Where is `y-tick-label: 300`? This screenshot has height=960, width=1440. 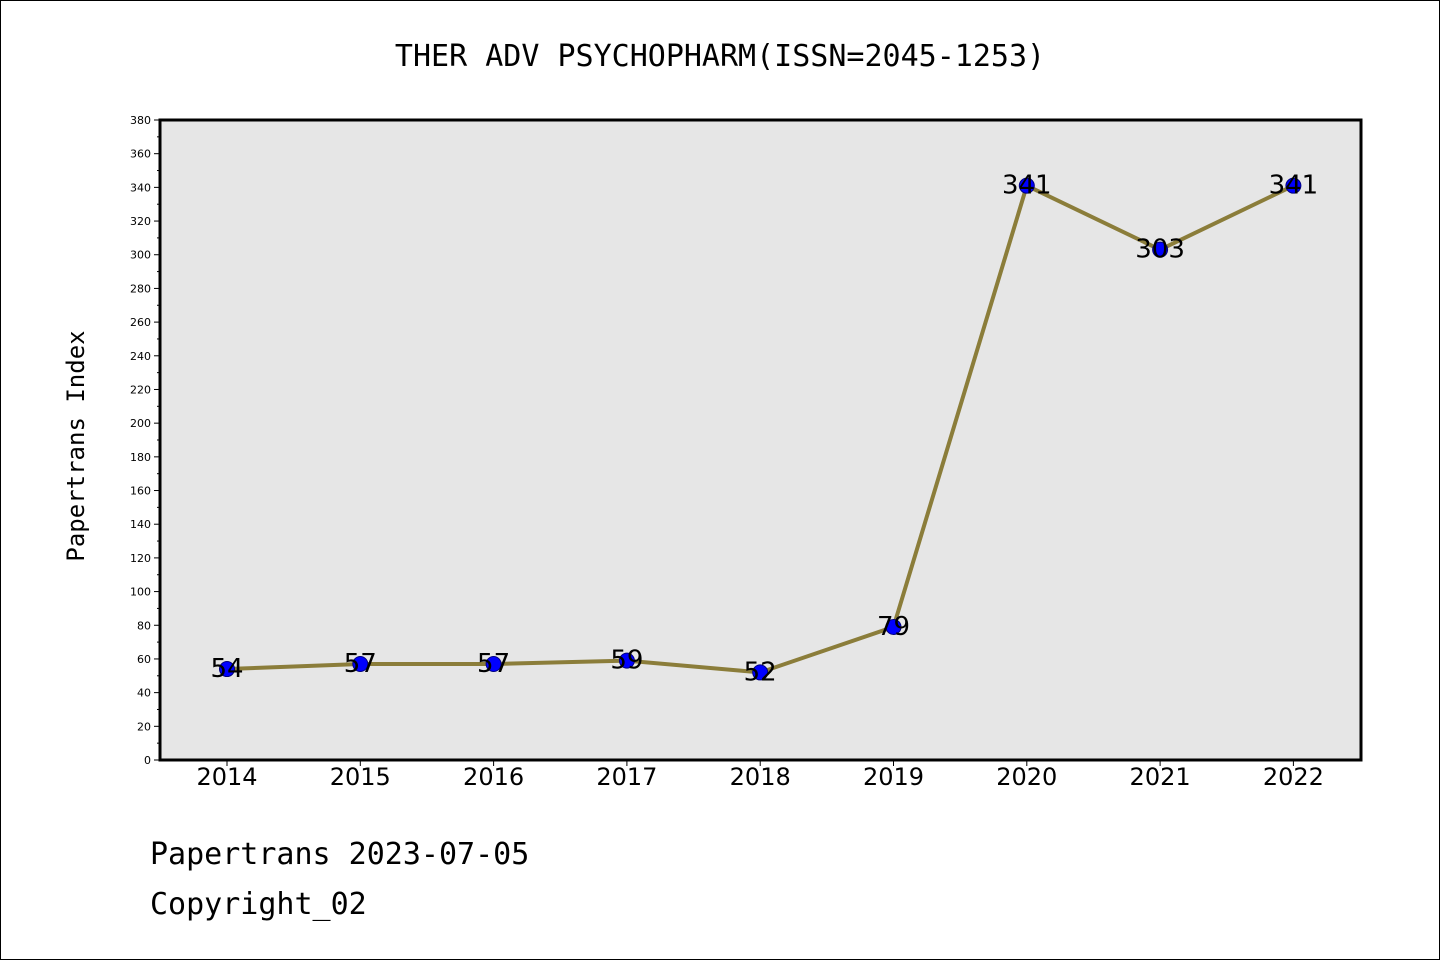
y-tick-label: 300 is located at coordinates (140, 255).